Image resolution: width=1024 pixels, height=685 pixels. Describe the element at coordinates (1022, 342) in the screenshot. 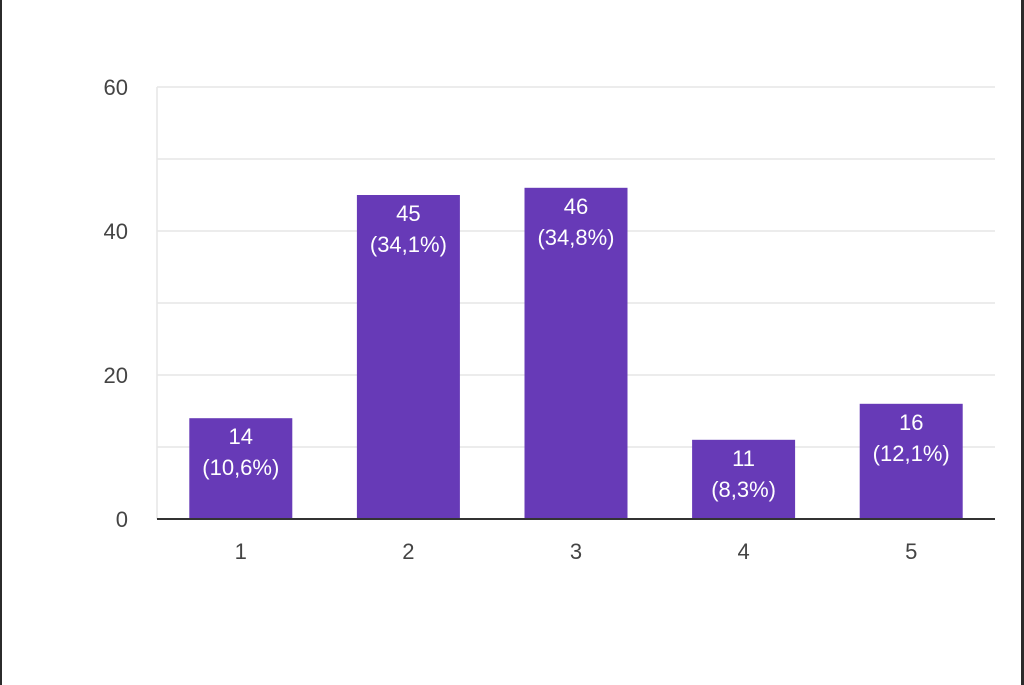

I see `right-border` at that location.